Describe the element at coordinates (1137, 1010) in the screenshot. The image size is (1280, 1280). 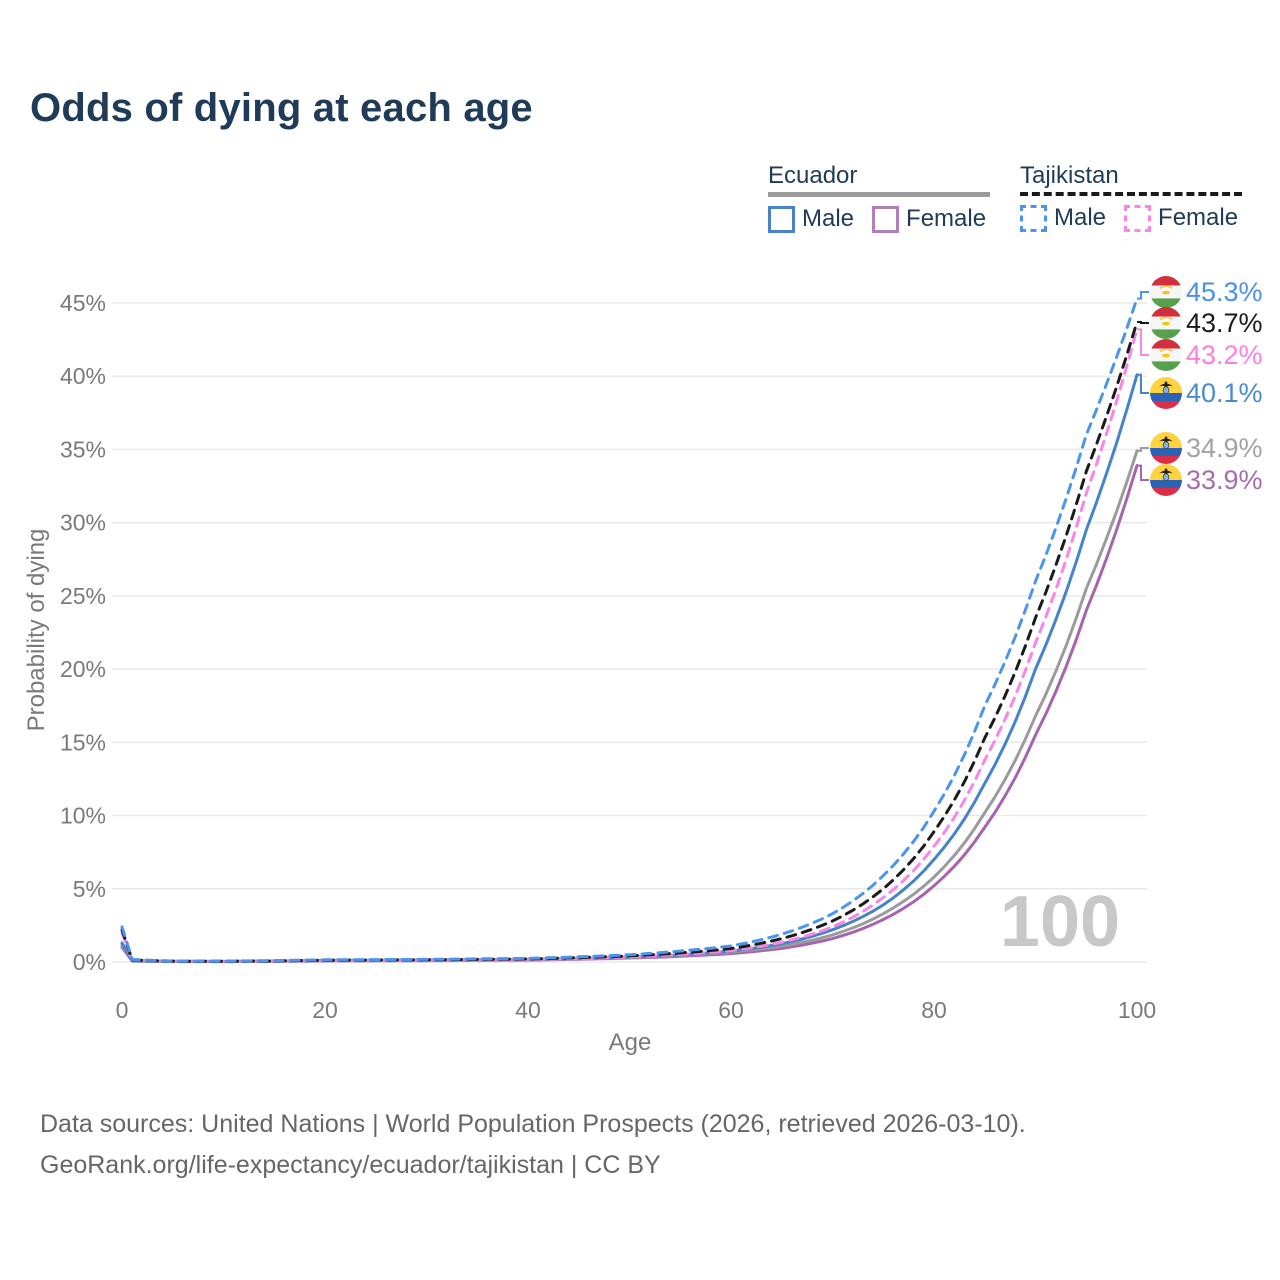
I see `x-tick-label: 100` at that location.